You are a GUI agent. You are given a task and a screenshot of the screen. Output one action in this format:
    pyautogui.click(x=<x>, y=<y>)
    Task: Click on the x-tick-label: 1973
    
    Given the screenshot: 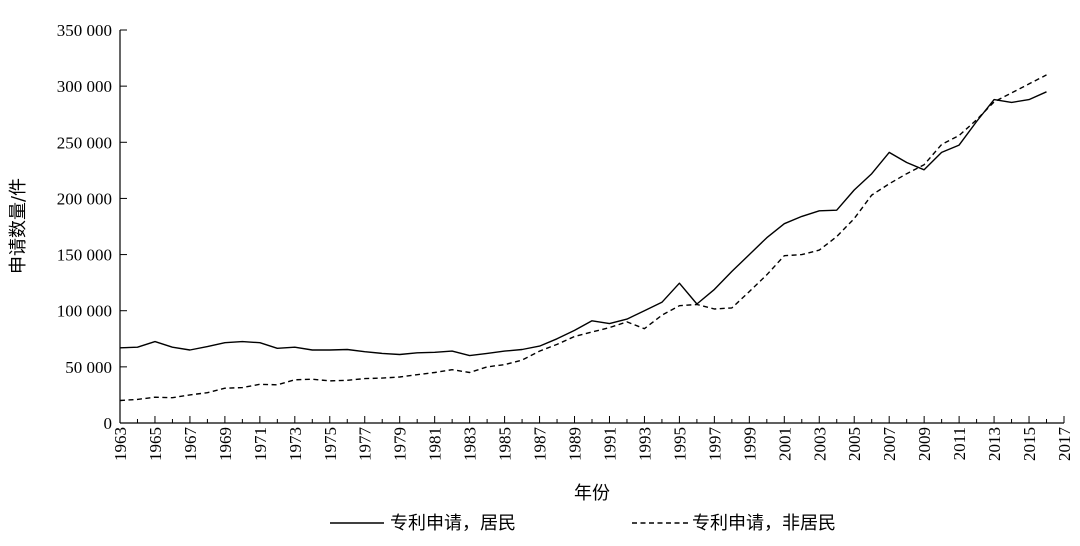 What is the action you would take?
    pyautogui.click(x=295, y=444)
    